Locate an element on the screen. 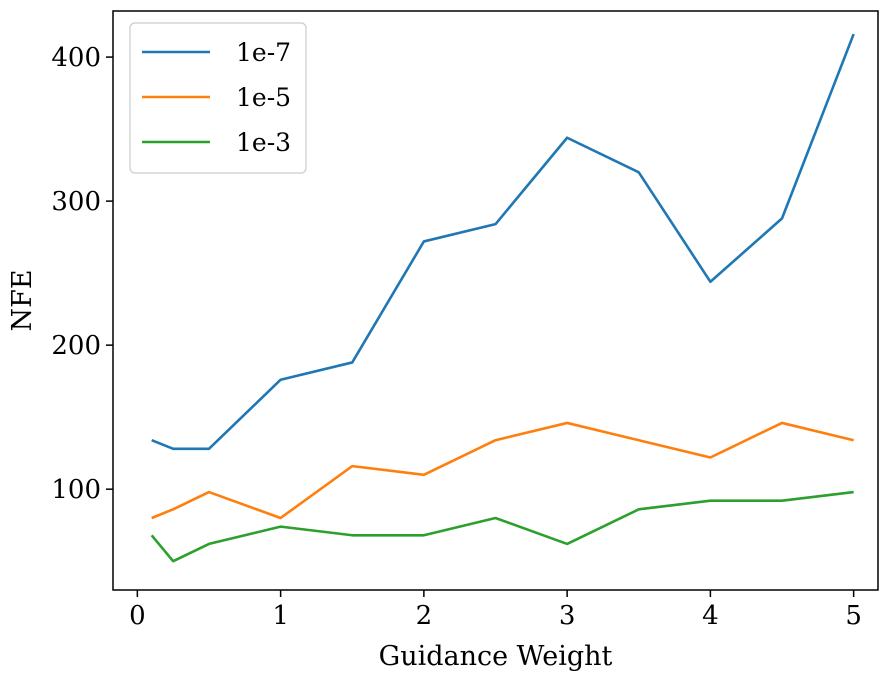 The image size is (880, 673). x-tick-label: 4 is located at coordinates (710, 616).